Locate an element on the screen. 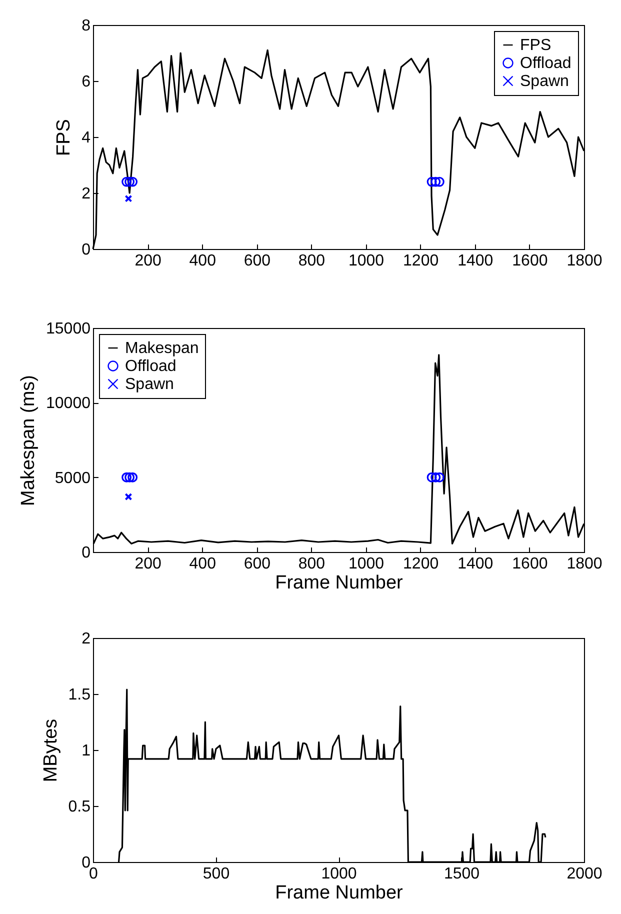 Image resolution: width=621 pixels, height=914 pixels. y-tick-label: 5000 is located at coordinates (72, 478).